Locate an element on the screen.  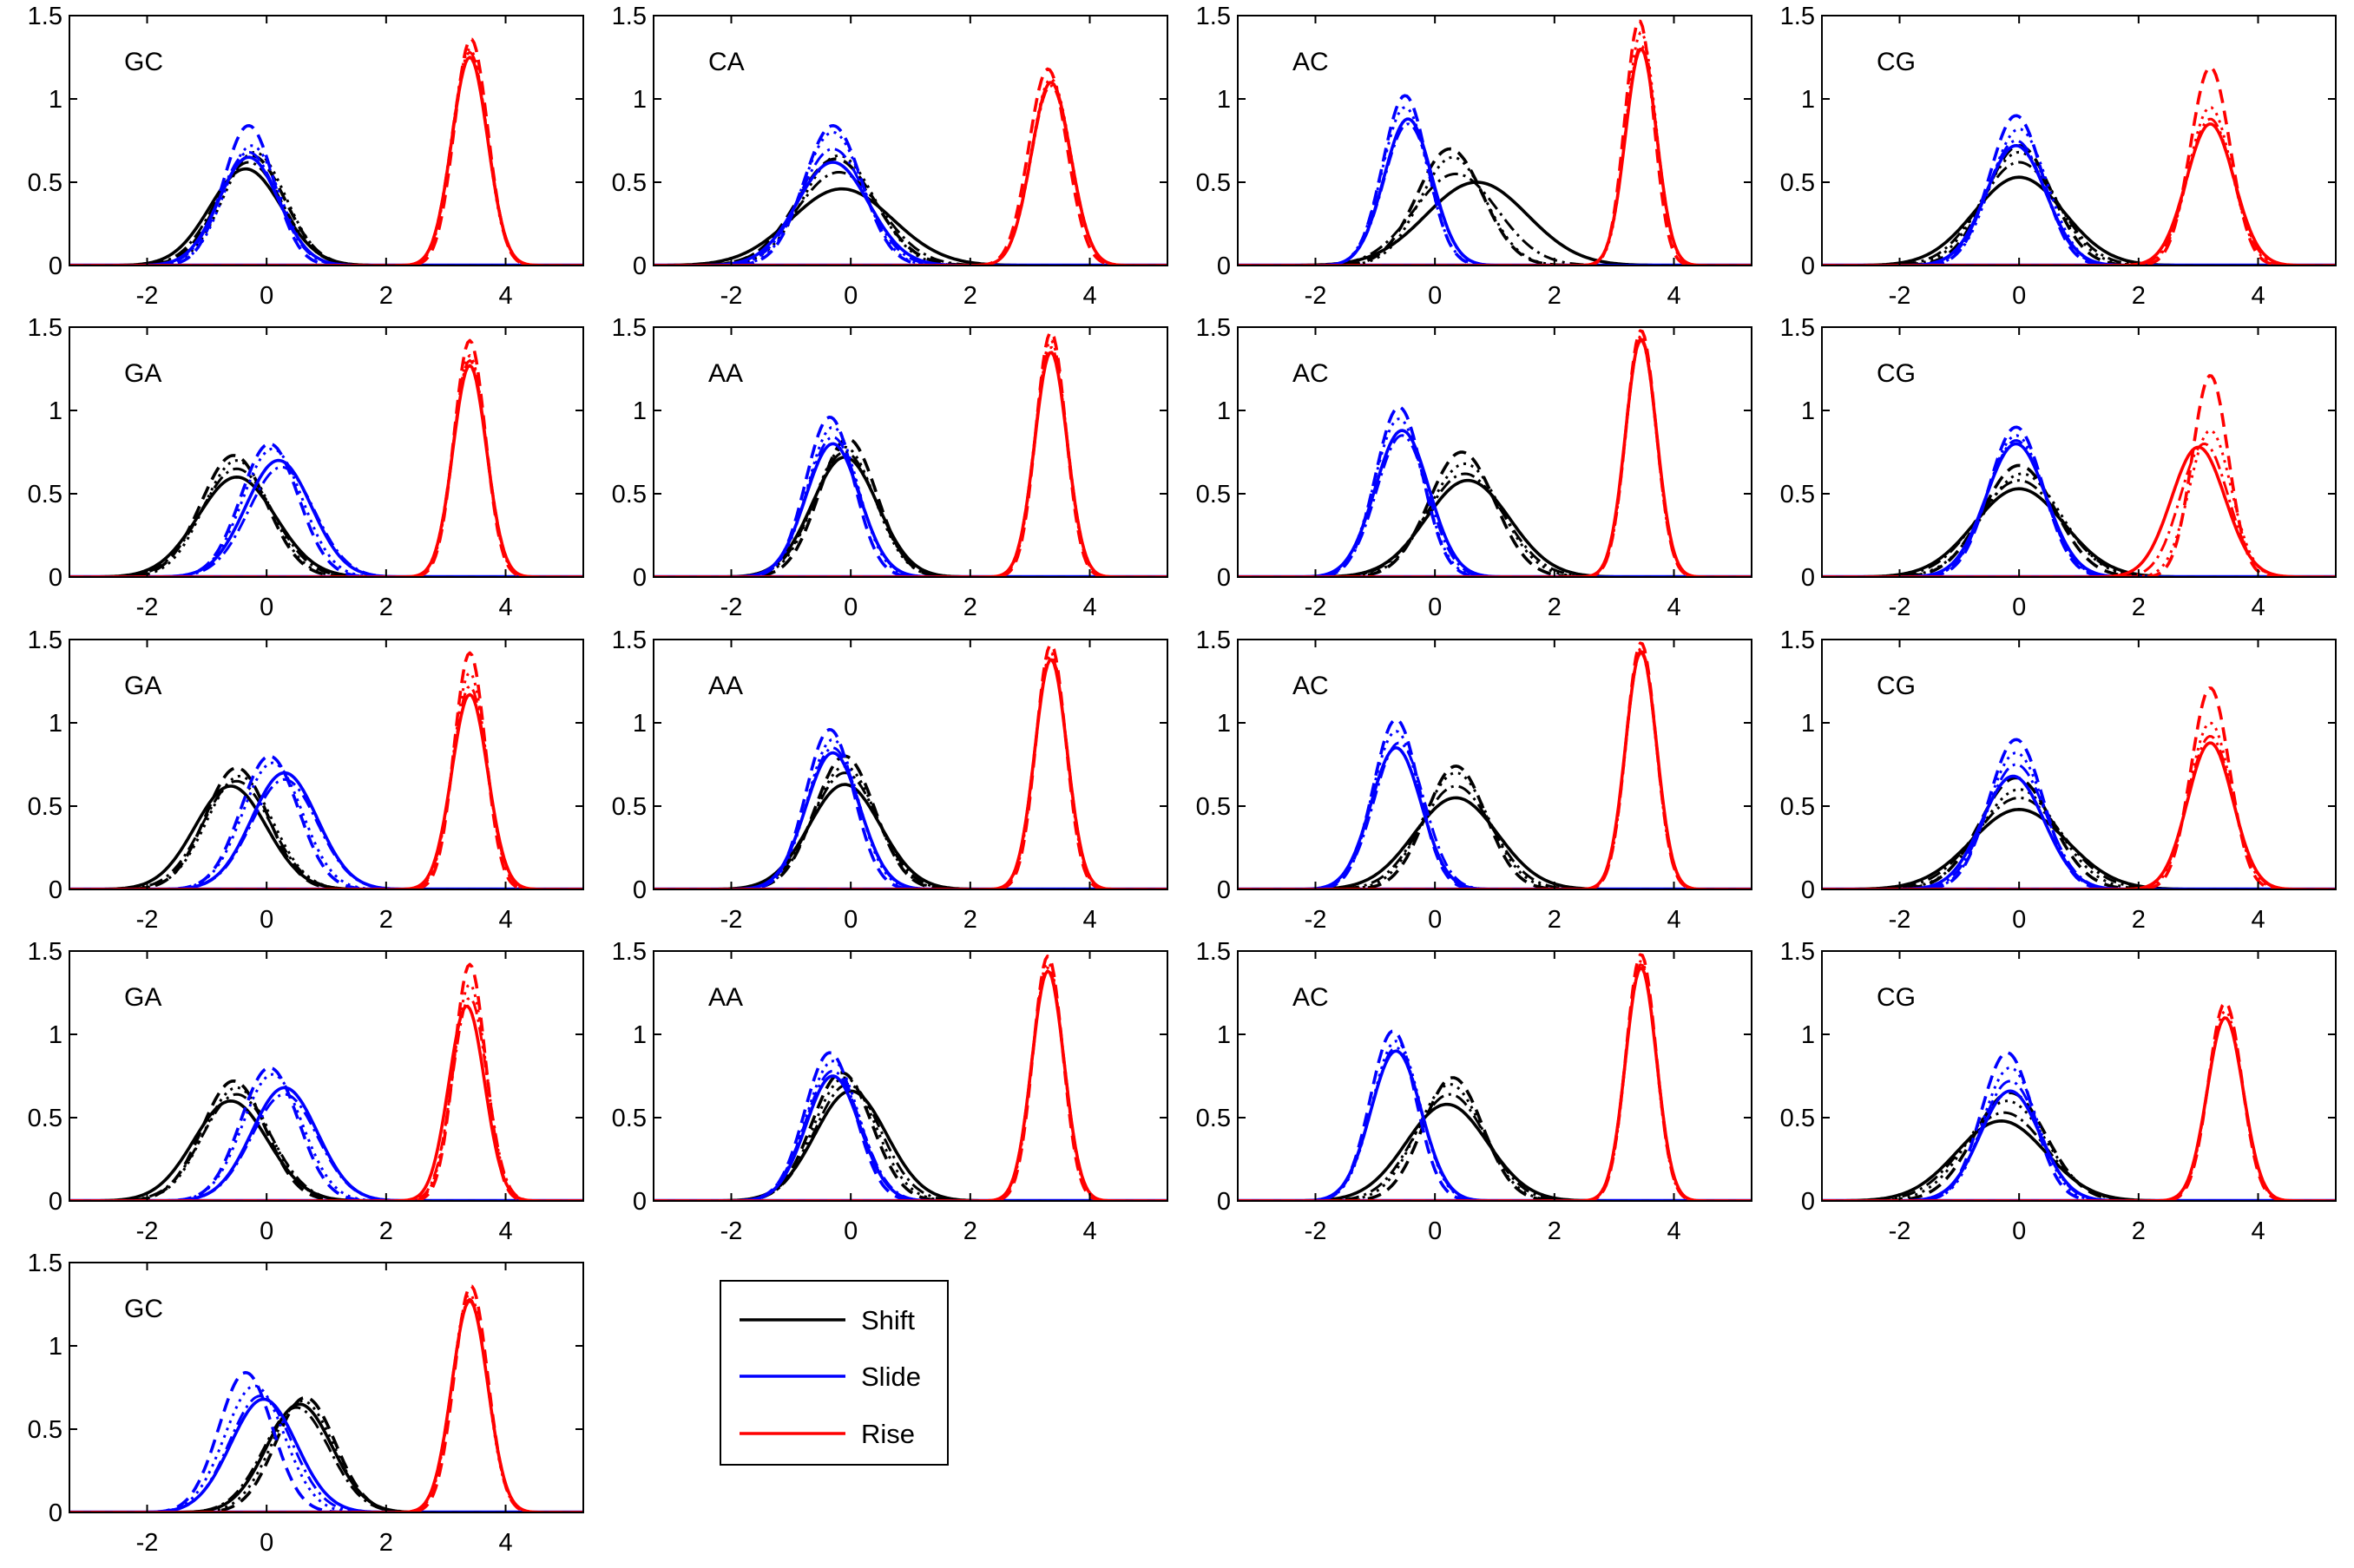
subplot-ga-9: -2 0 2 4 0 0.5 1 1.5 GA is located at coordinates (306, 780).